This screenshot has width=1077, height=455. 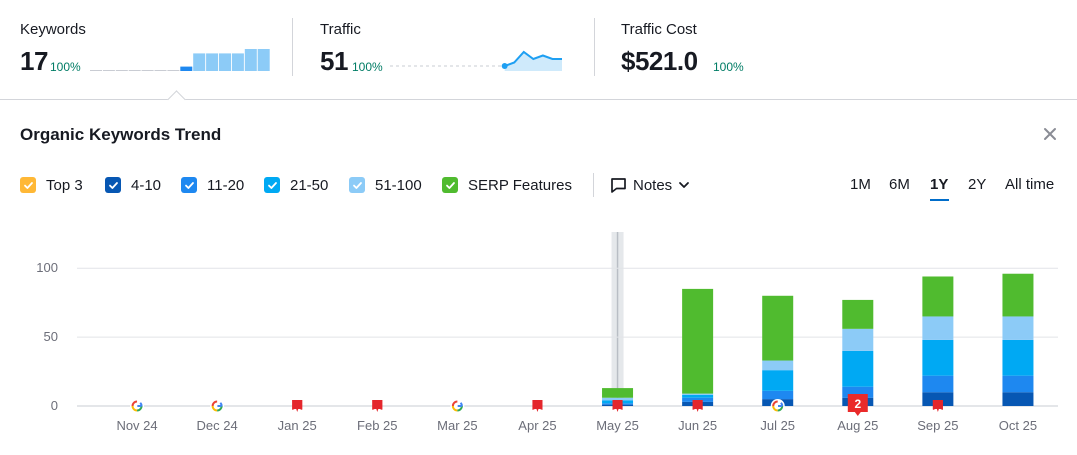 What do you see at coordinates (297, 425) in the screenshot?
I see `x-tick-label: Jan 25` at bounding box center [297, 425].